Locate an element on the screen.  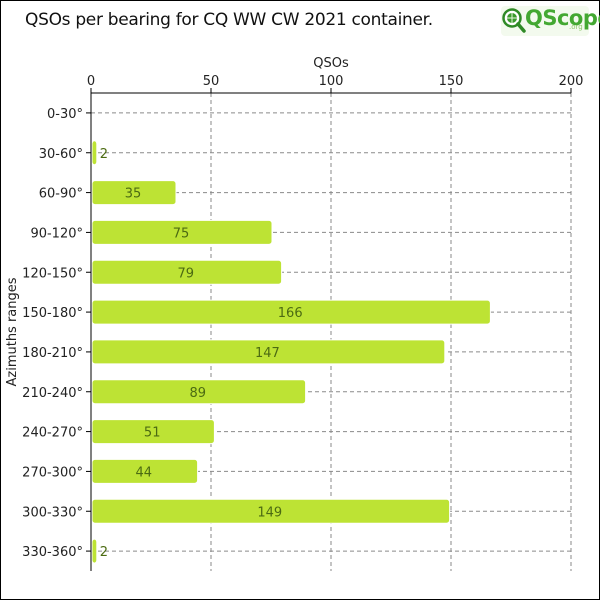
bar-value-label: 79 is located at coordinates (186, 273).